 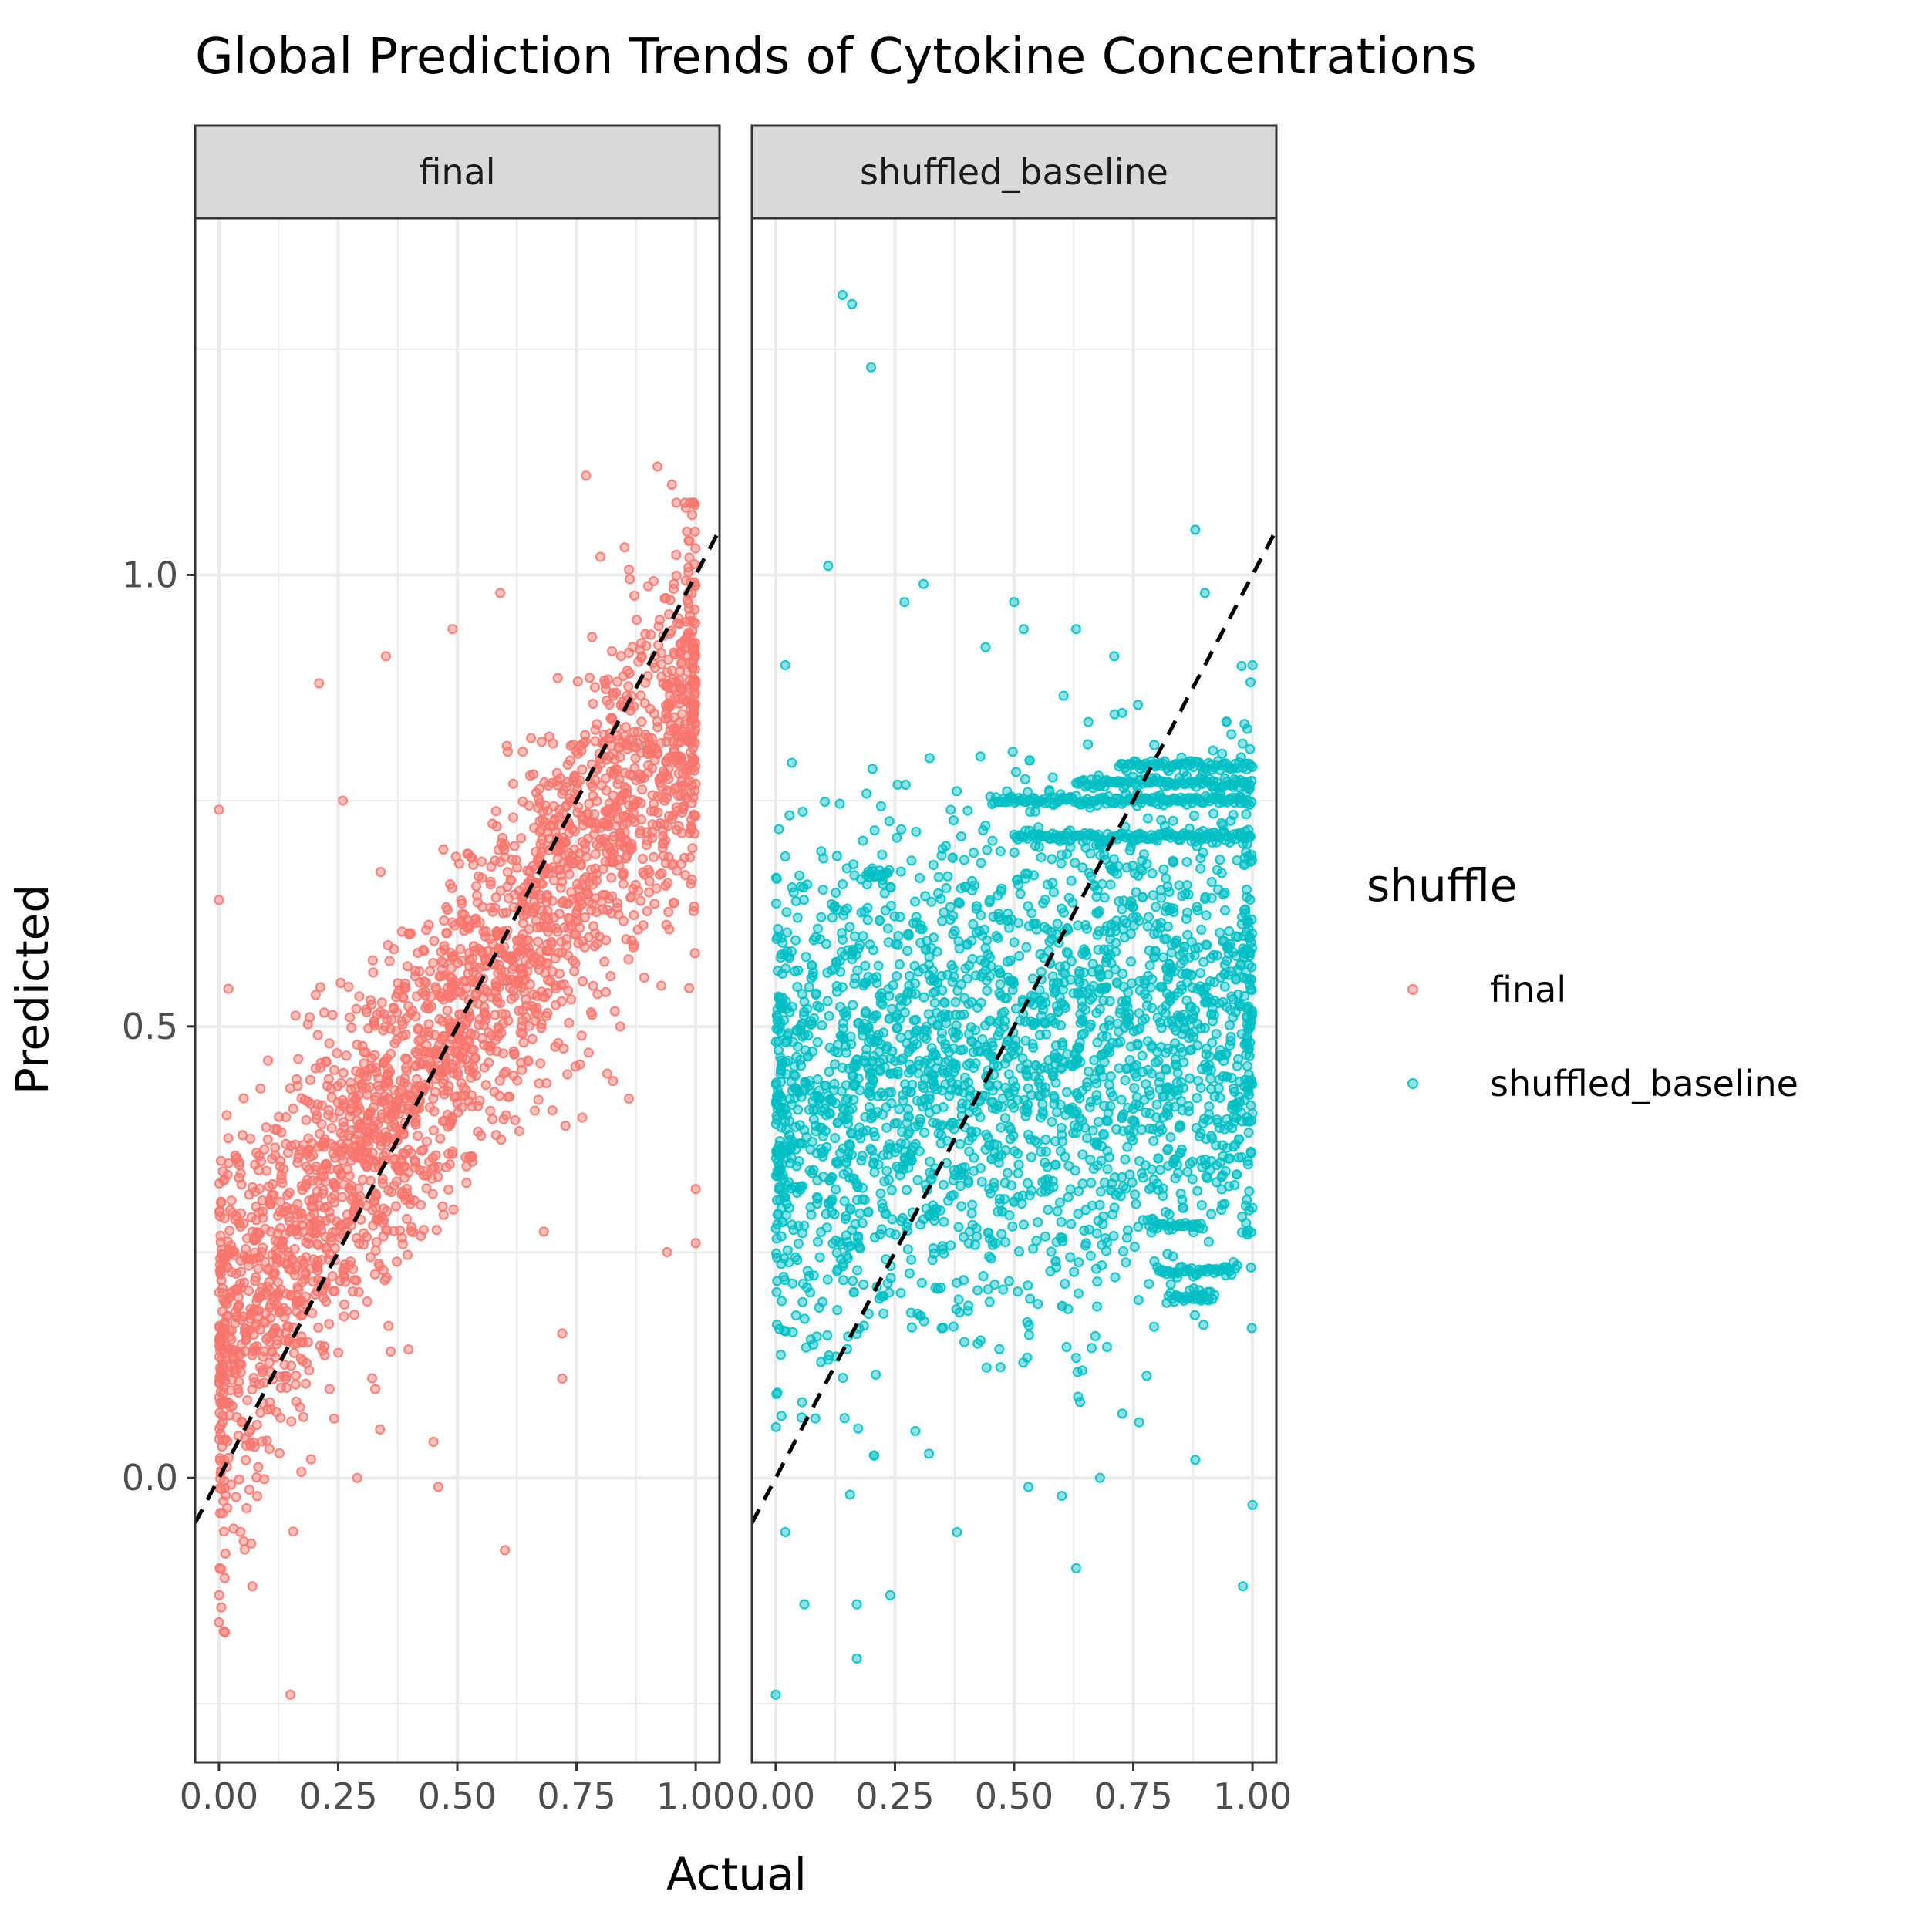 What do you see at coordinates (457, 172) in the screenshot?
I see `facet-strip-label: final` at bounding box center [457, 172].